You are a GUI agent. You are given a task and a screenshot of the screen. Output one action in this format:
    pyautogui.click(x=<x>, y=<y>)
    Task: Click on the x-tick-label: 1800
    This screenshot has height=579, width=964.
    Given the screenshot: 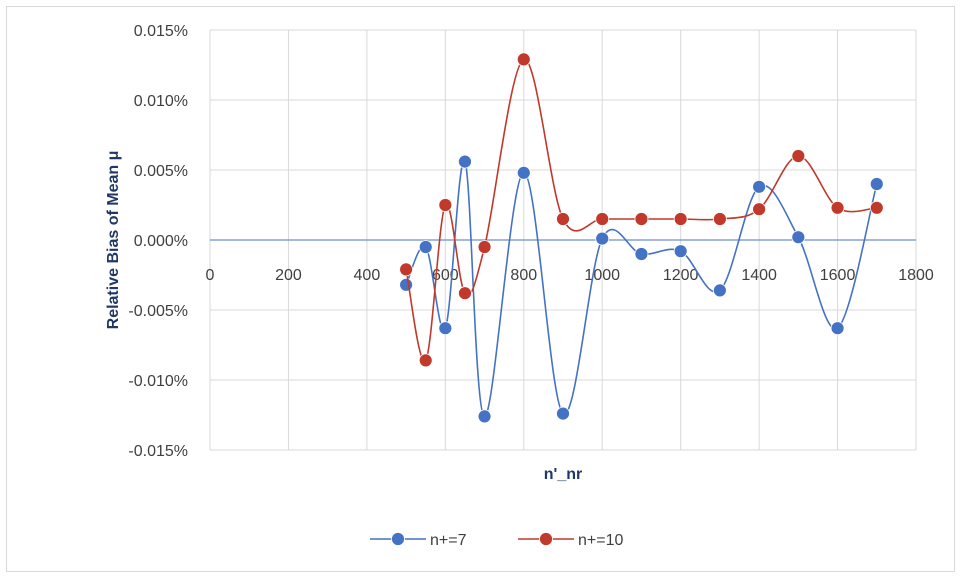 What is the action you would take?
    pyautogui.click(x=916, y=275)
    